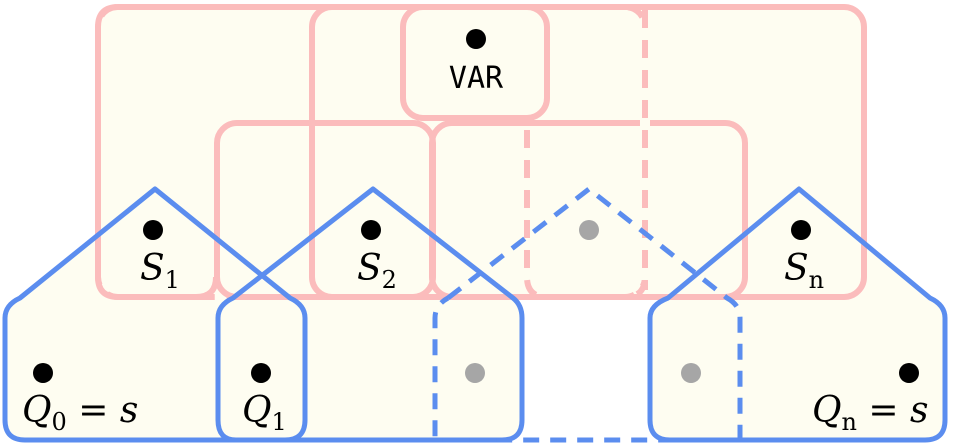 The height and width of the screenshot is (446, 960). What do you see at coordinates (371, 230) in the screenshot?
I see `vertex-s2` at bounding box center [371, 230].